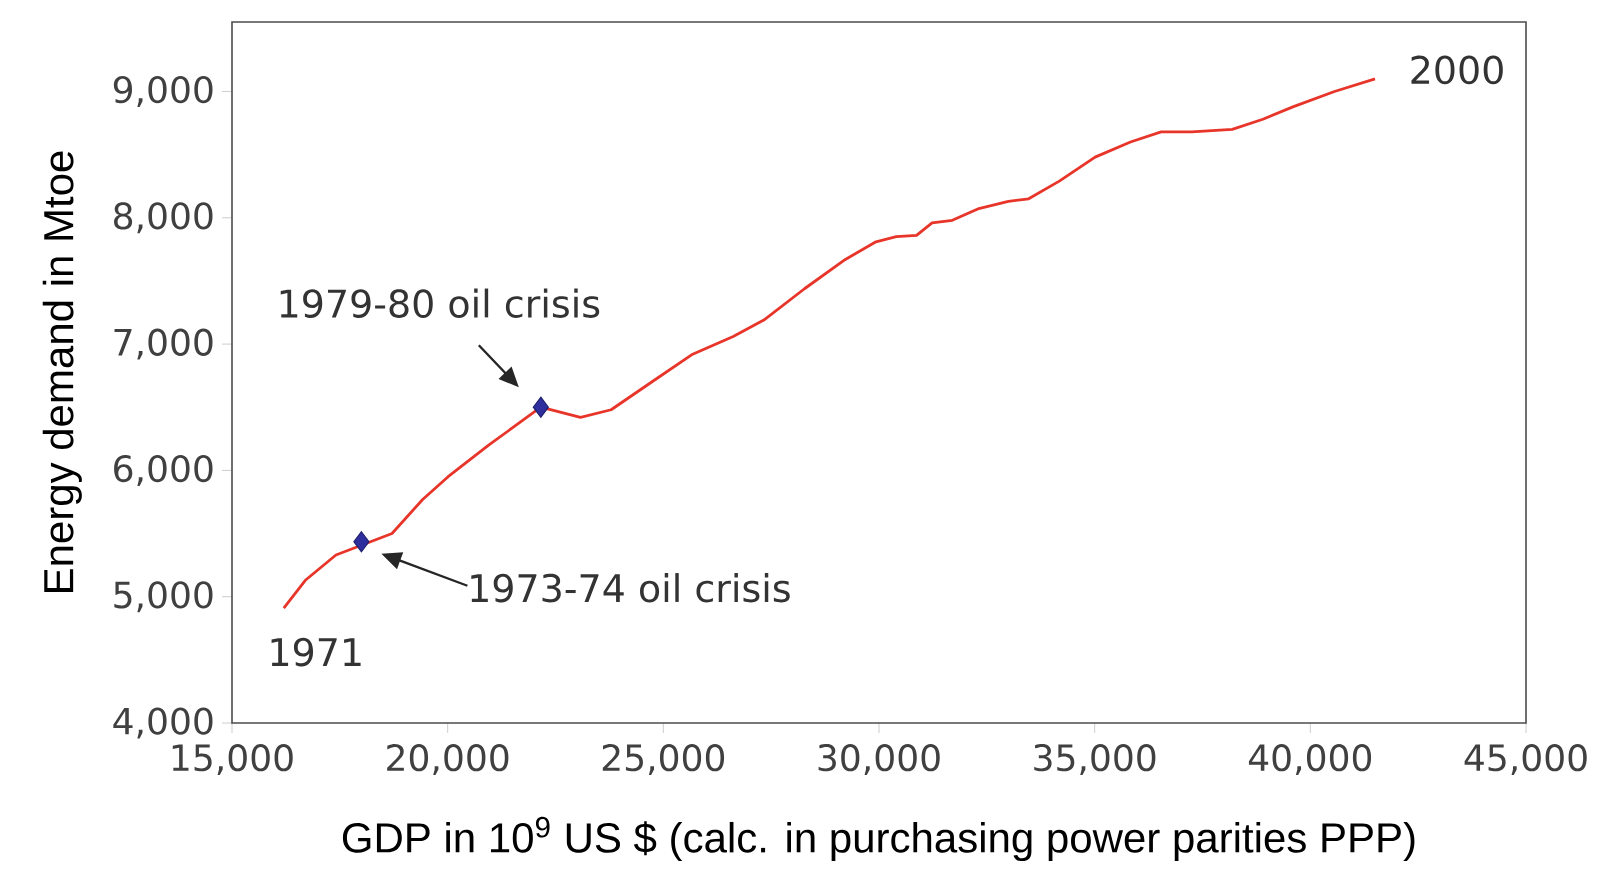 Image resolution: width=1597 pixels, height=885 pixels. I want to click on annotation: 1979-80 oil crisis, so click(440, 303).